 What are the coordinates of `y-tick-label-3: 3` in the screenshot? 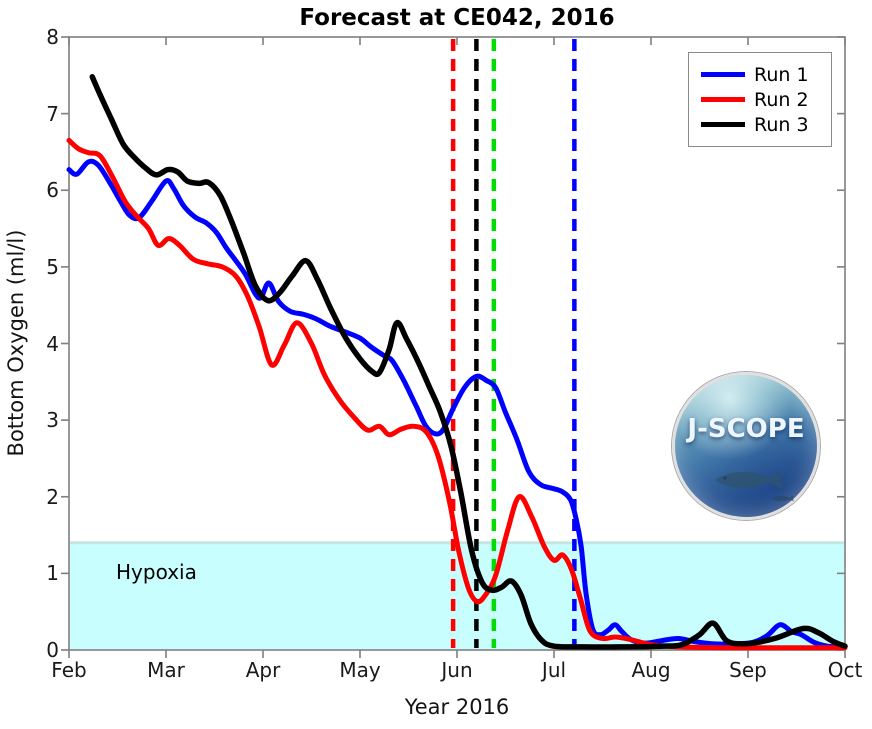 It's located at (52, 420).